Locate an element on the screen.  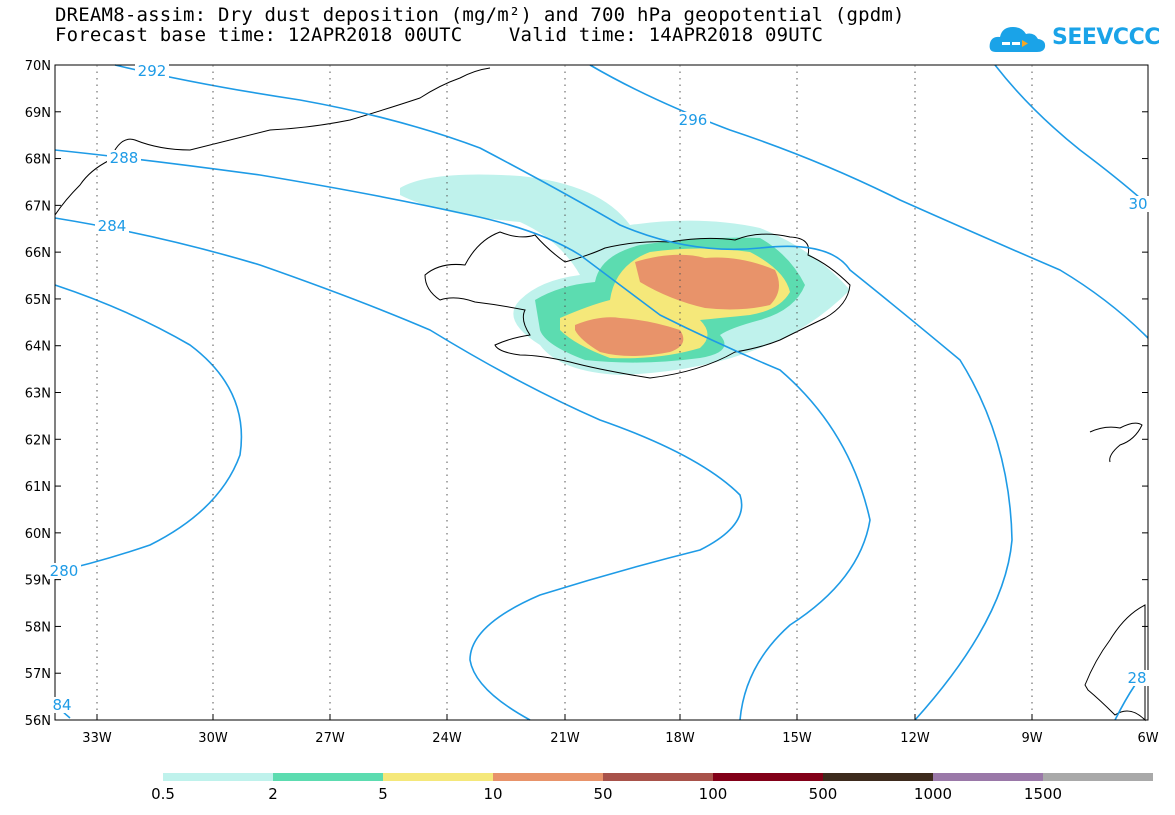
lat-label: 64N is located at coordinates (38, 347).